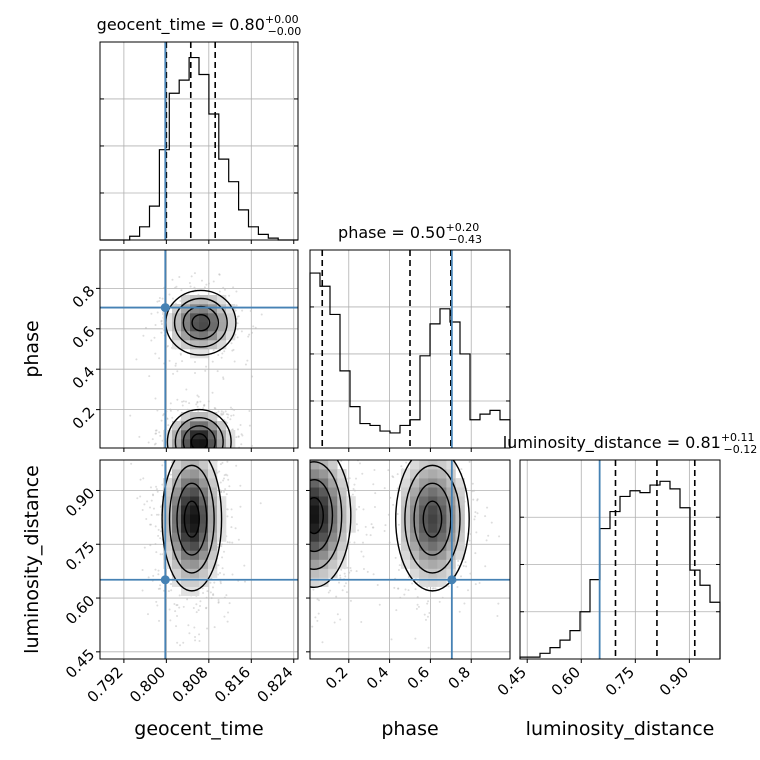 The height and width of the screenshot is (760, 760). What do you see at coordinates (181, 25) in the screenshot?
I see `panel-title-value: geocent_time = 0.80` at bounding box center [181, 25].